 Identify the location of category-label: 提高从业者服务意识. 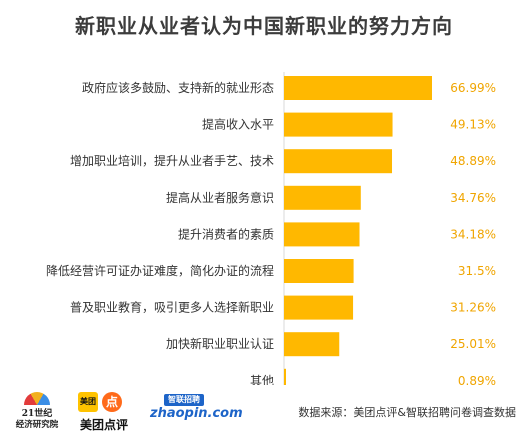
(220, 197).